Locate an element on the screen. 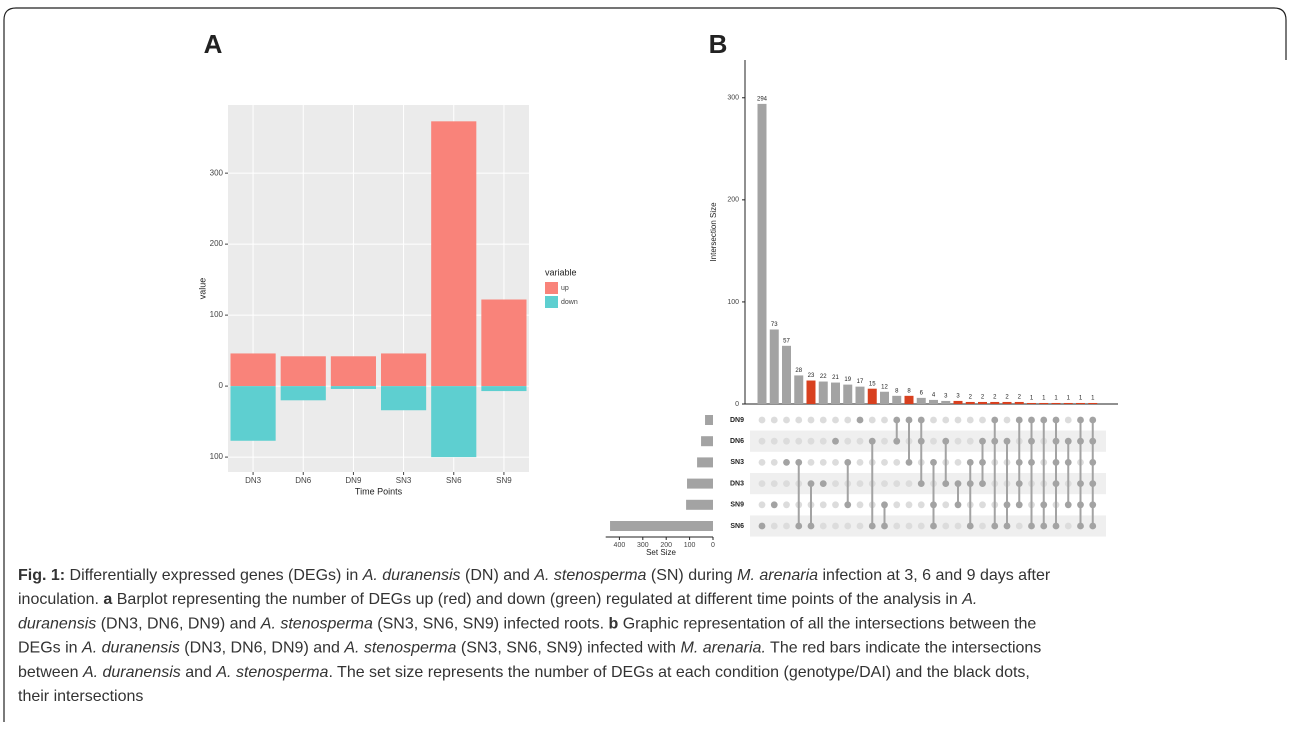  bar-value-label: 8 is located at coordinates (897, 391).